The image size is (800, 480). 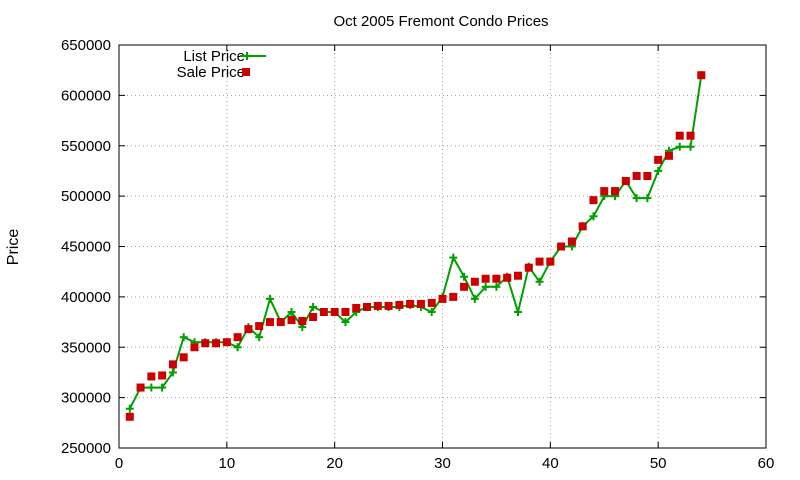 What do you see at coordinates (86, 95) in the screenshot?
I see `y-tick-label: 600000` at bounding box center [86, 95].